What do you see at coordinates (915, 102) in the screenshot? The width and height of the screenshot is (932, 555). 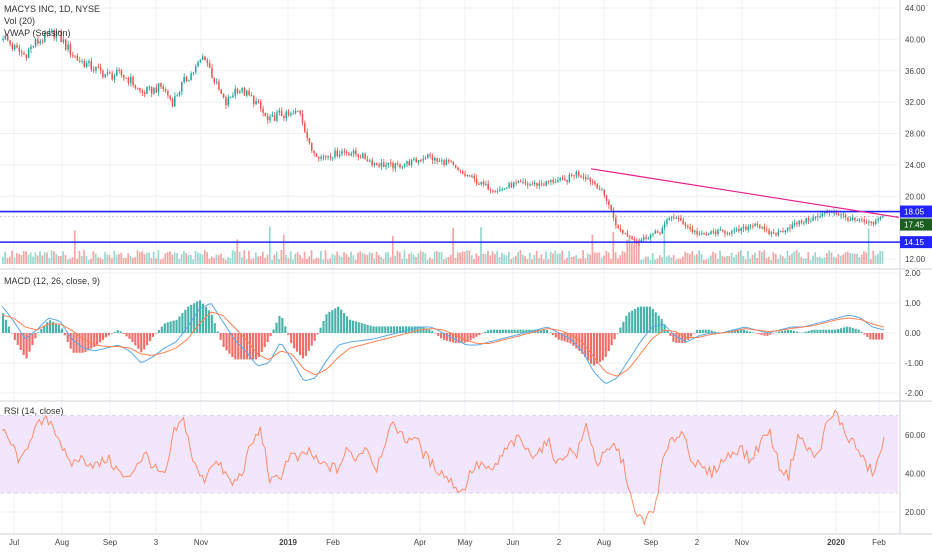 I see `price-tick-label: 32.00` at bounding box center [915, 102].